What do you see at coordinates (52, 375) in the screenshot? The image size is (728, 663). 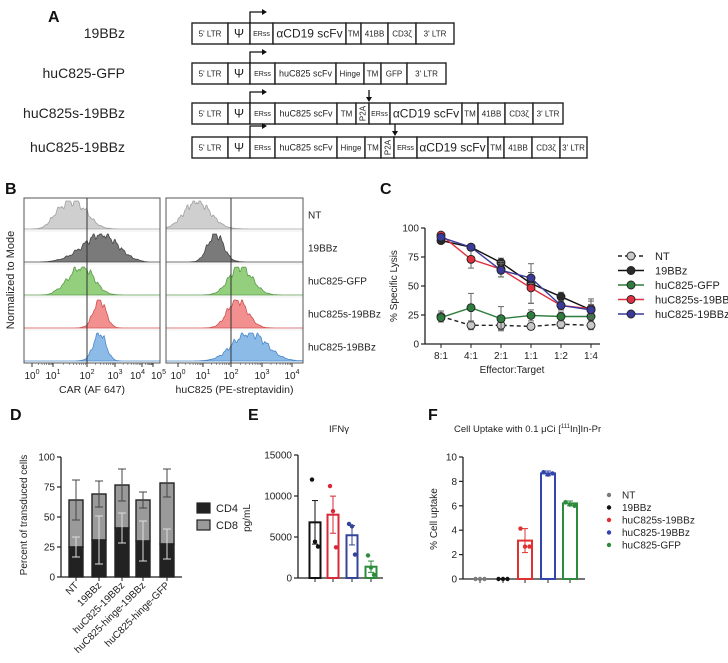 I see `x-tick-label: 10¹` at bounding box center [52, 375].